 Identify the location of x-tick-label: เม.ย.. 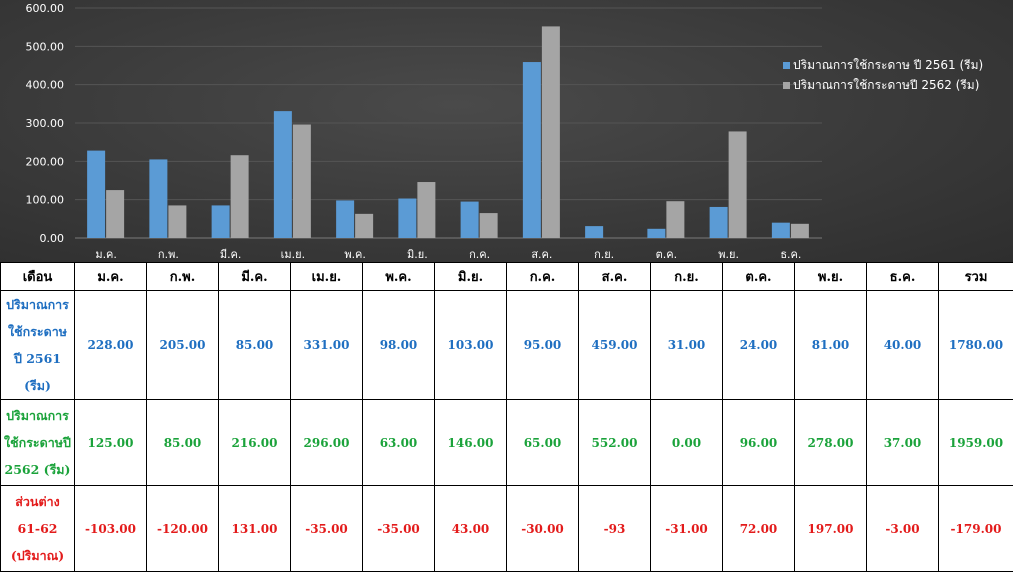
(293, 254).